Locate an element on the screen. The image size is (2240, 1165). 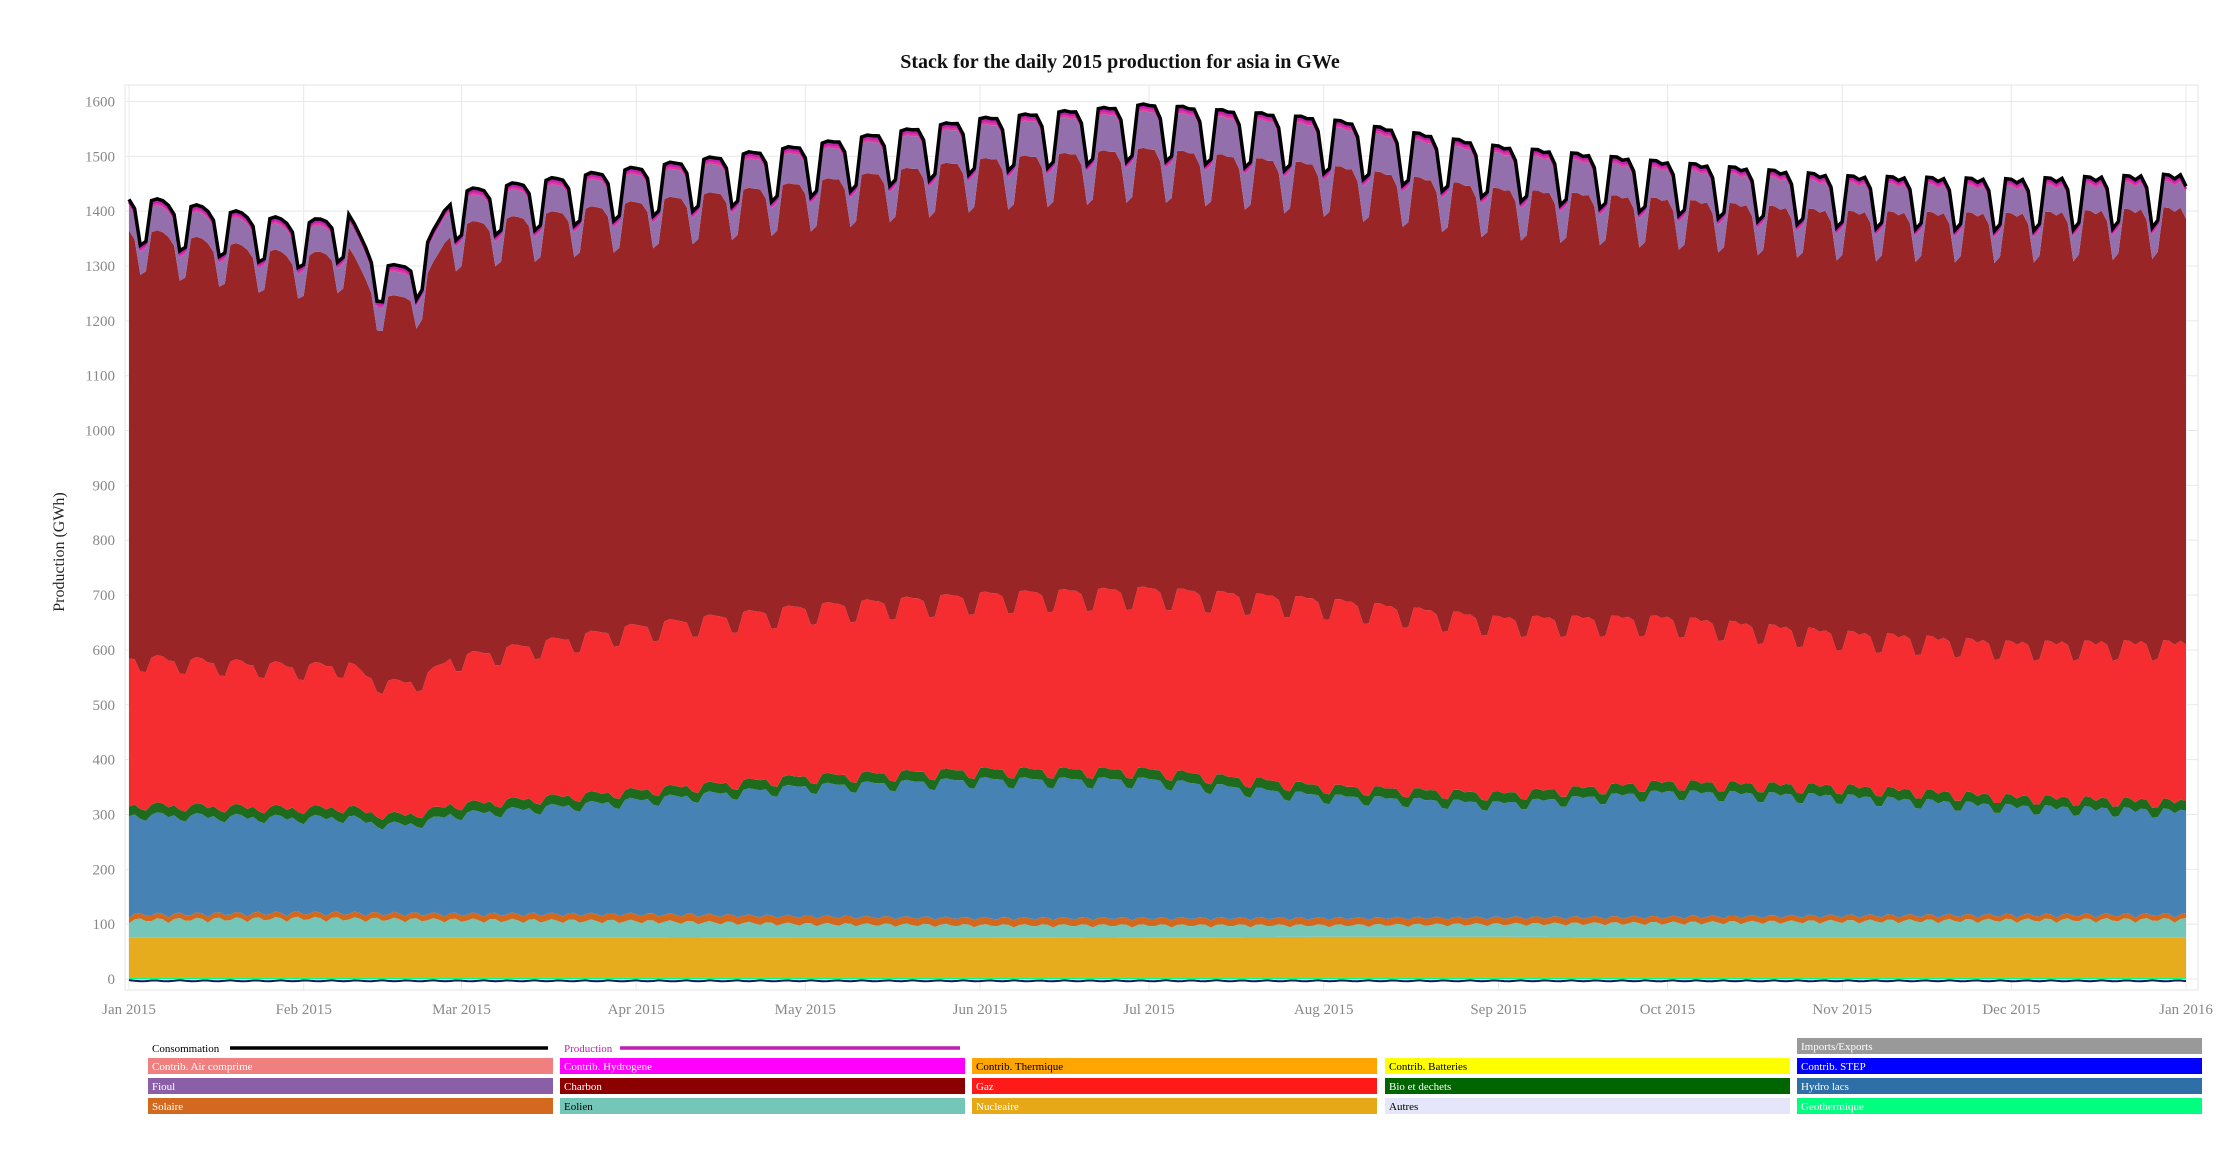
y-tick-label: 800 is located at coordinates (104, 541).